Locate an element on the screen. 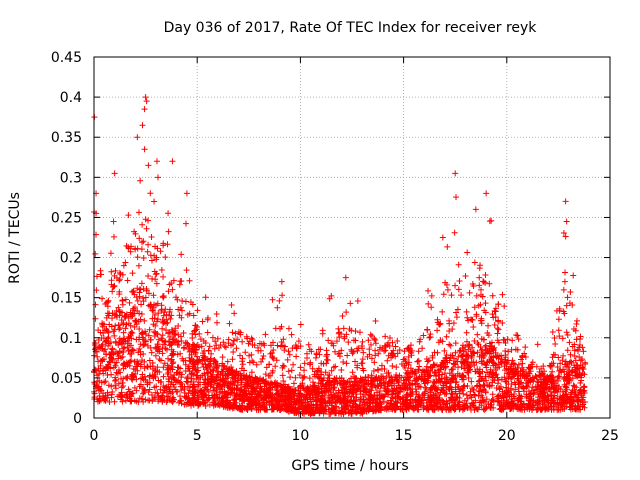 The width and height of the screenshot is (640, 480). y-tick-label: 0.1 is located at coordinates (71, 339).